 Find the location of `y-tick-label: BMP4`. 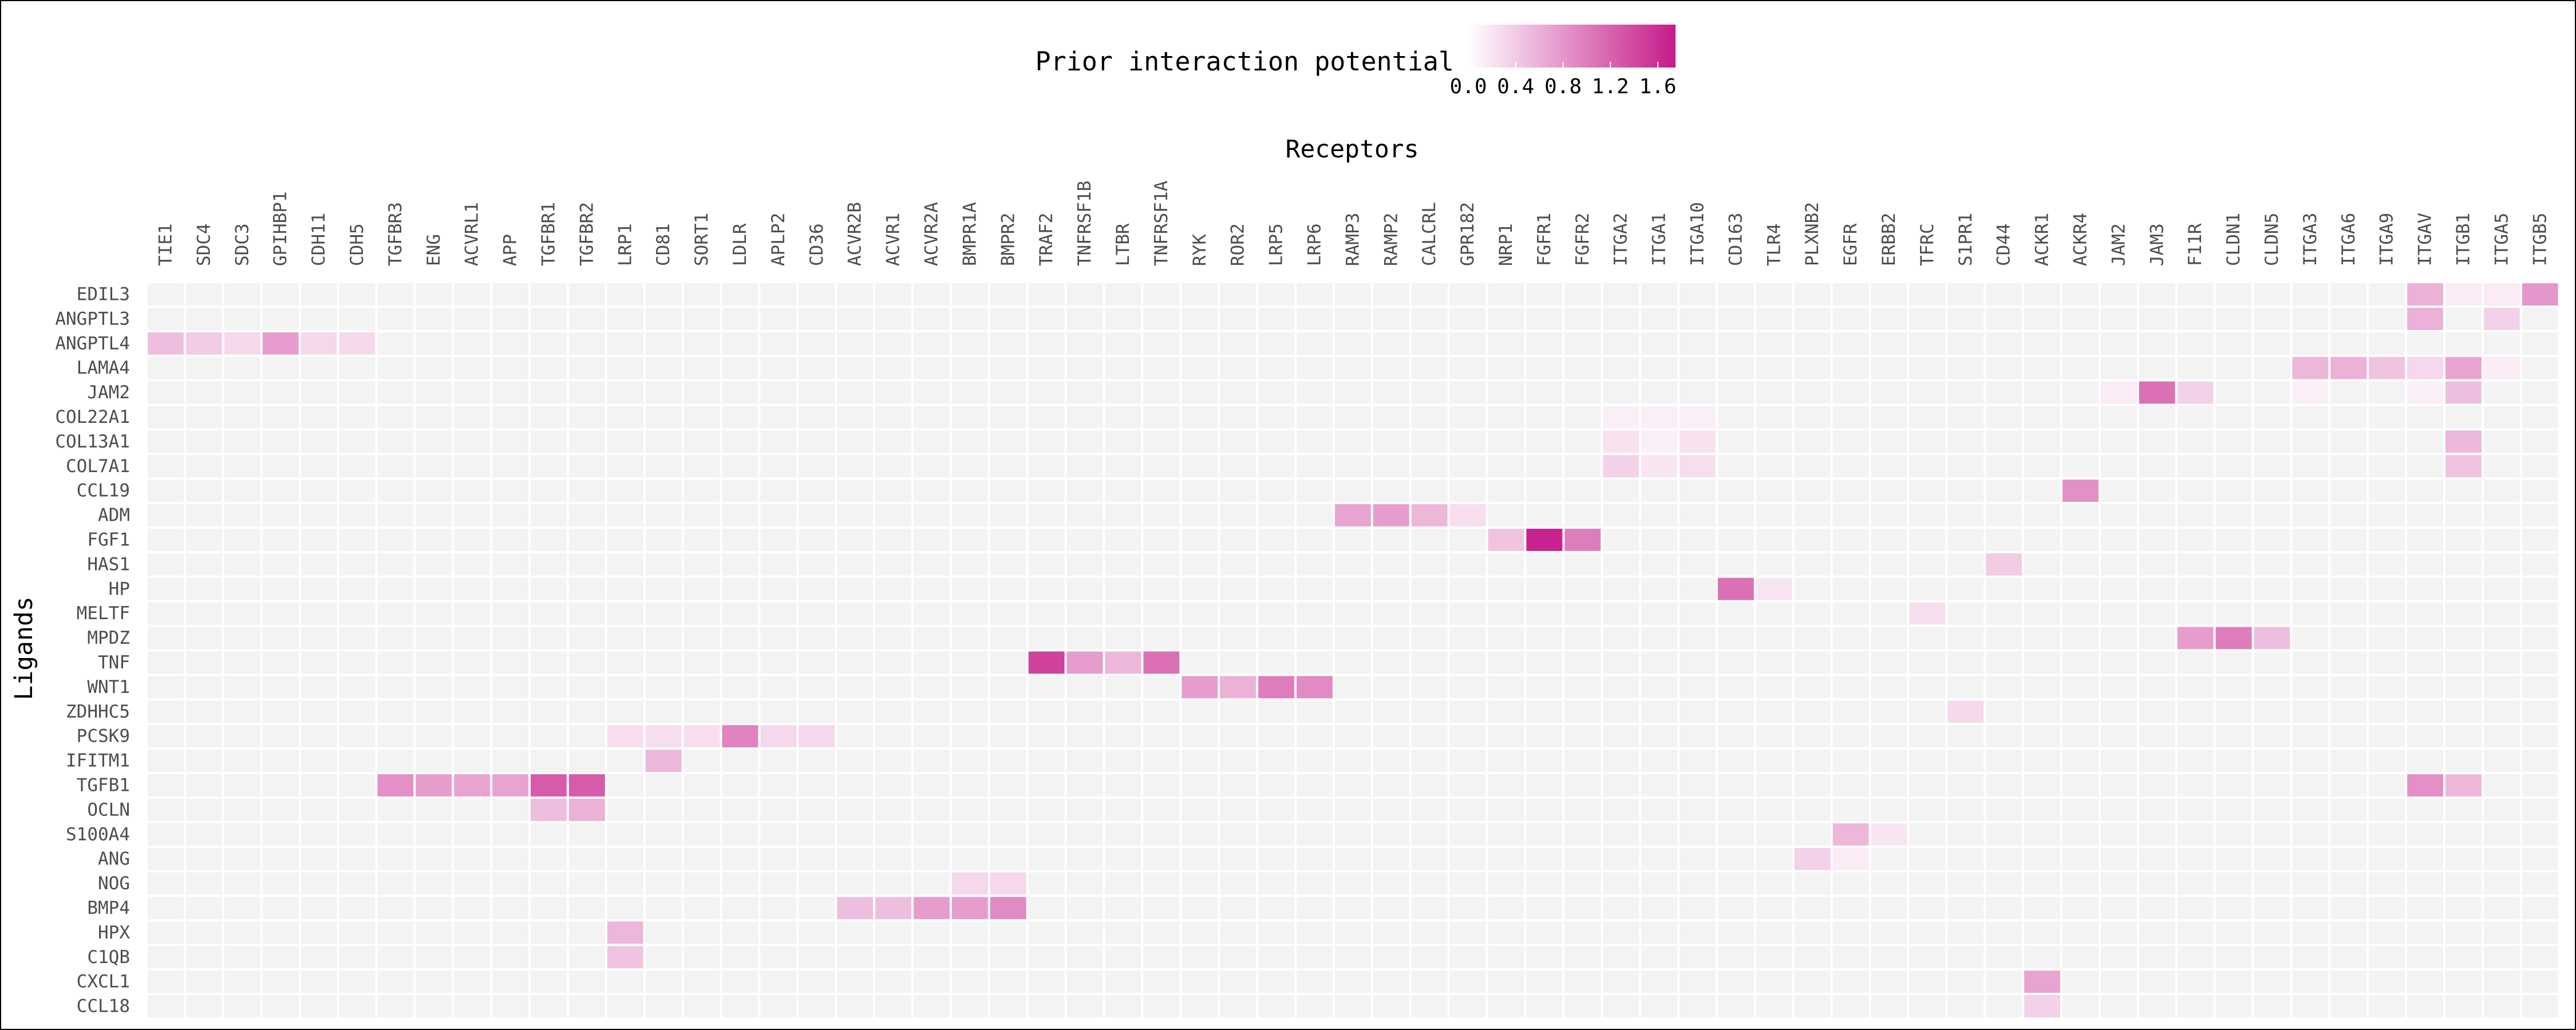

y-tick-label: BMP4 is located at coordinates (108, 908).